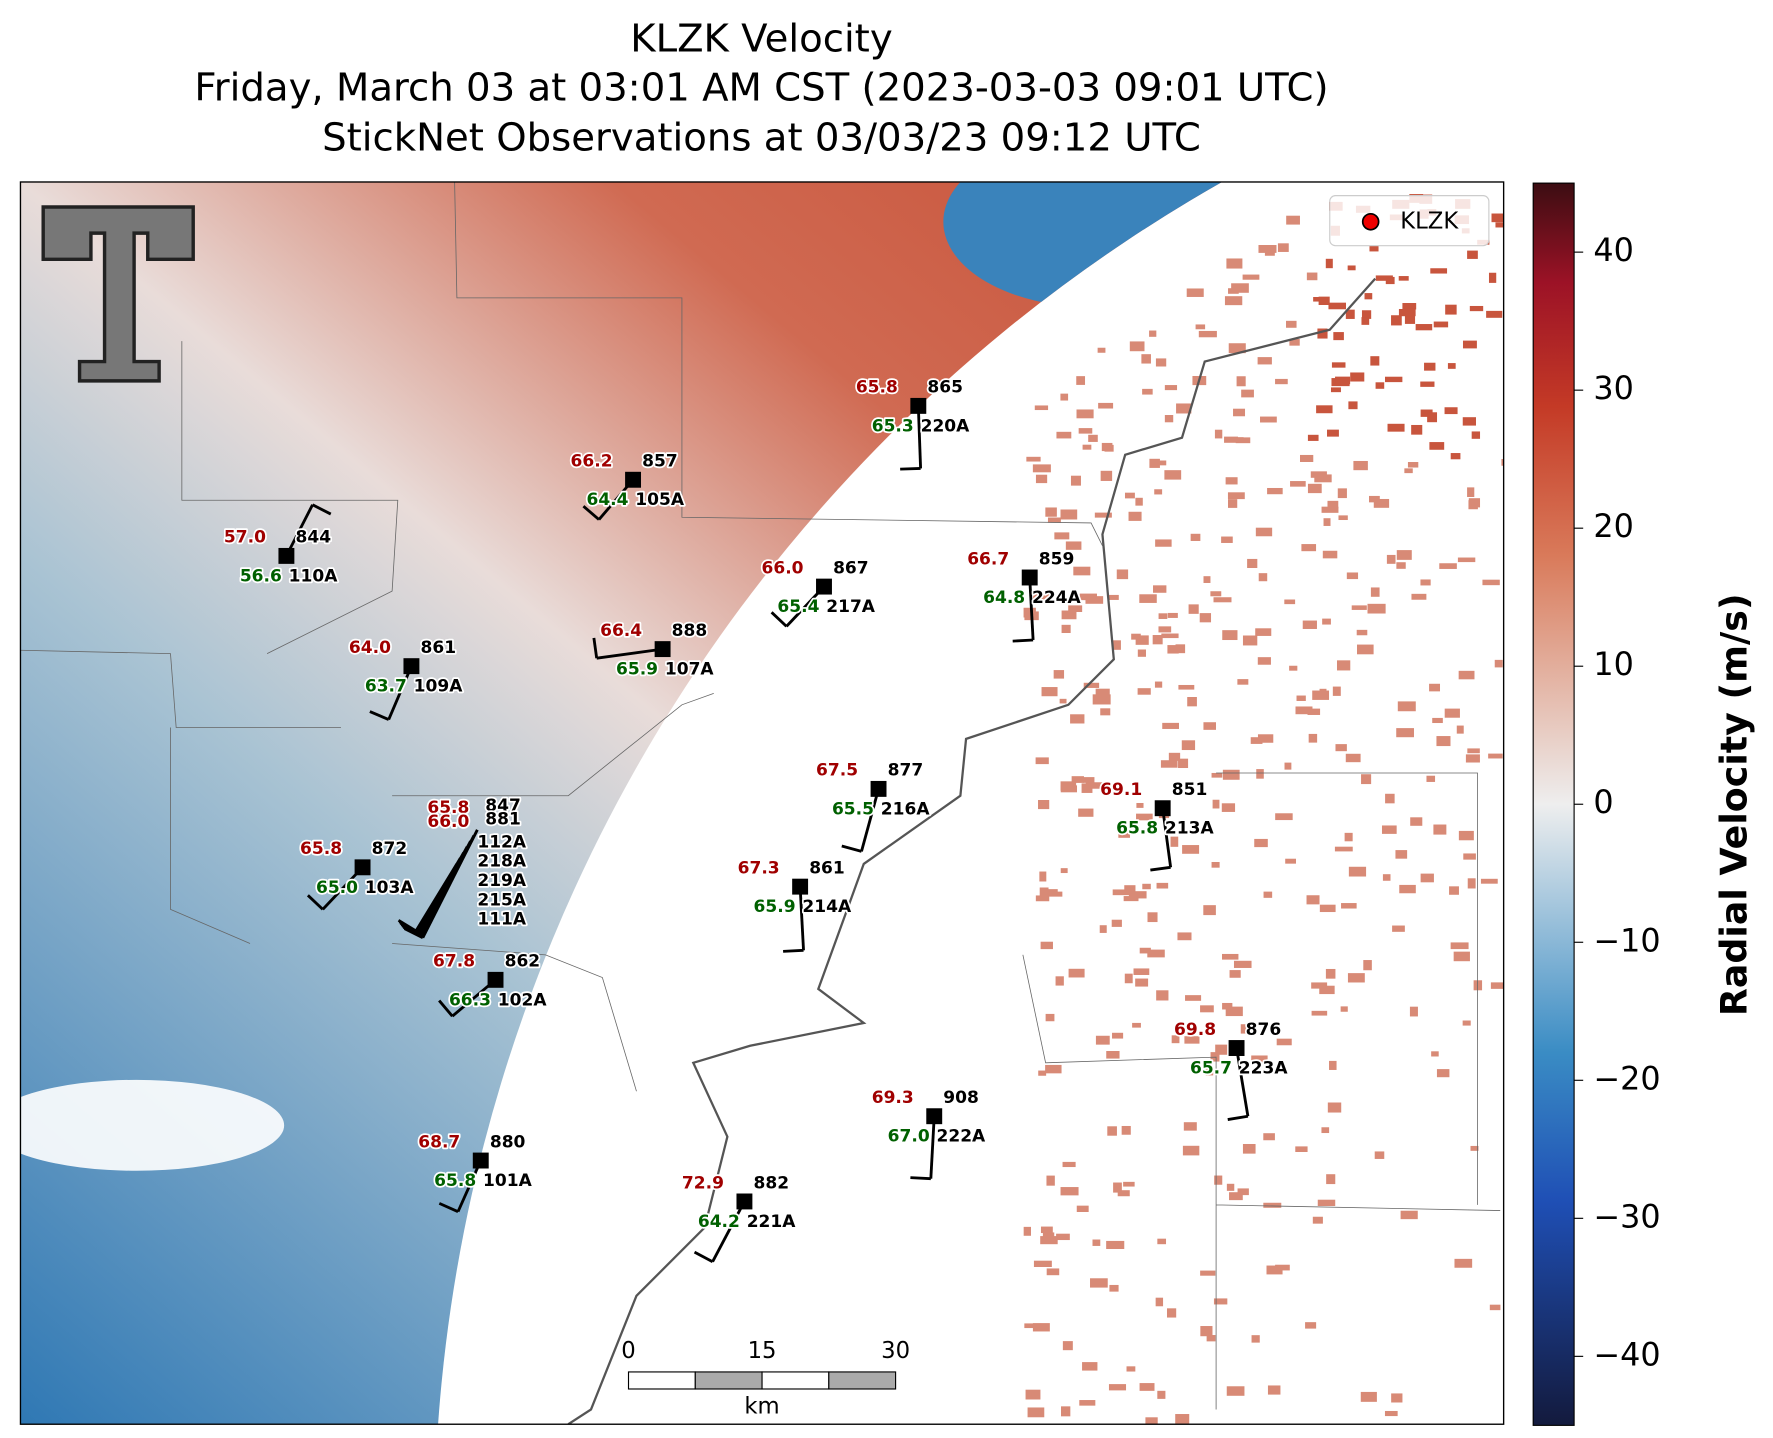 This screenshot has width=1773, height=1438. Describe the element at coordinates (1409, 221) in the screenshot. I see `legend: KLZK` at that location.